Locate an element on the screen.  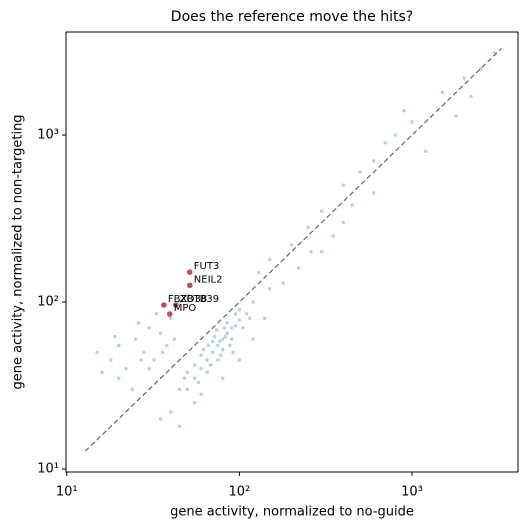
x-tick-label: 10¹ is located at coordinates (67, 492).